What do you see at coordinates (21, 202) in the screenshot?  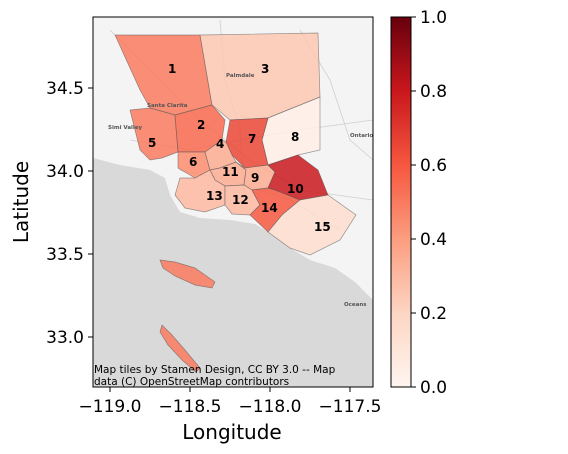 I see `y-axis-title: Latitude` at bounding box center [21, 202].